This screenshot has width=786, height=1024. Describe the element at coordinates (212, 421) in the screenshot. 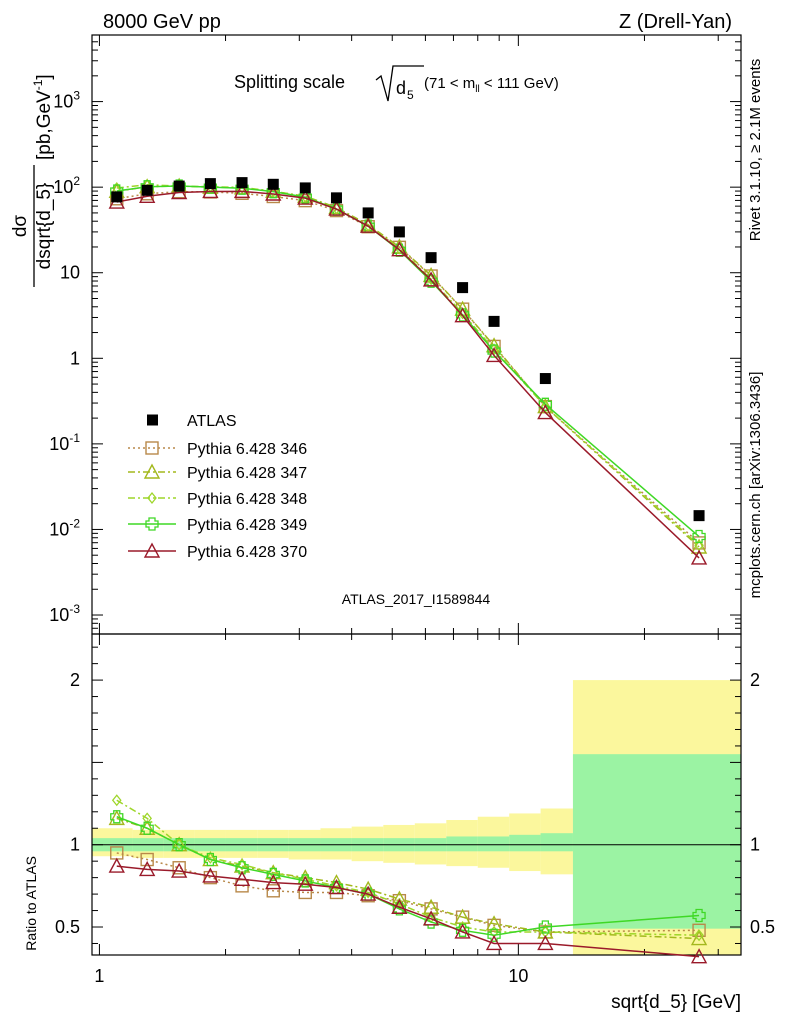

I see `legend-label-data: ATLAS` at that location.